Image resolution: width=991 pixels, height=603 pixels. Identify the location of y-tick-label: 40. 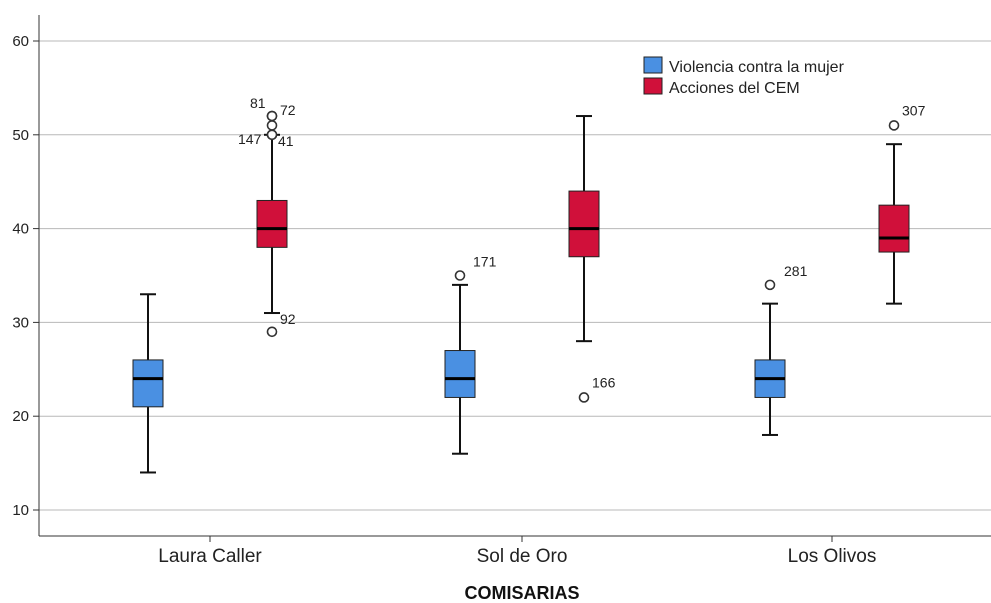
(20, 229).